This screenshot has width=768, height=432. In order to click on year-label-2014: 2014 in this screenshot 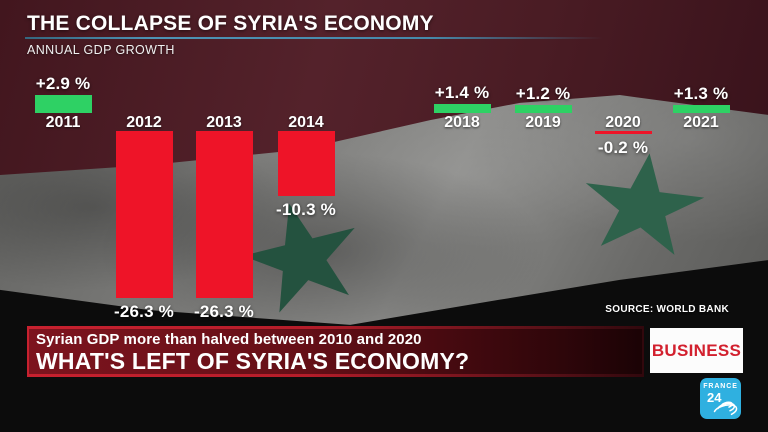, I will do `click(306, 122)`.